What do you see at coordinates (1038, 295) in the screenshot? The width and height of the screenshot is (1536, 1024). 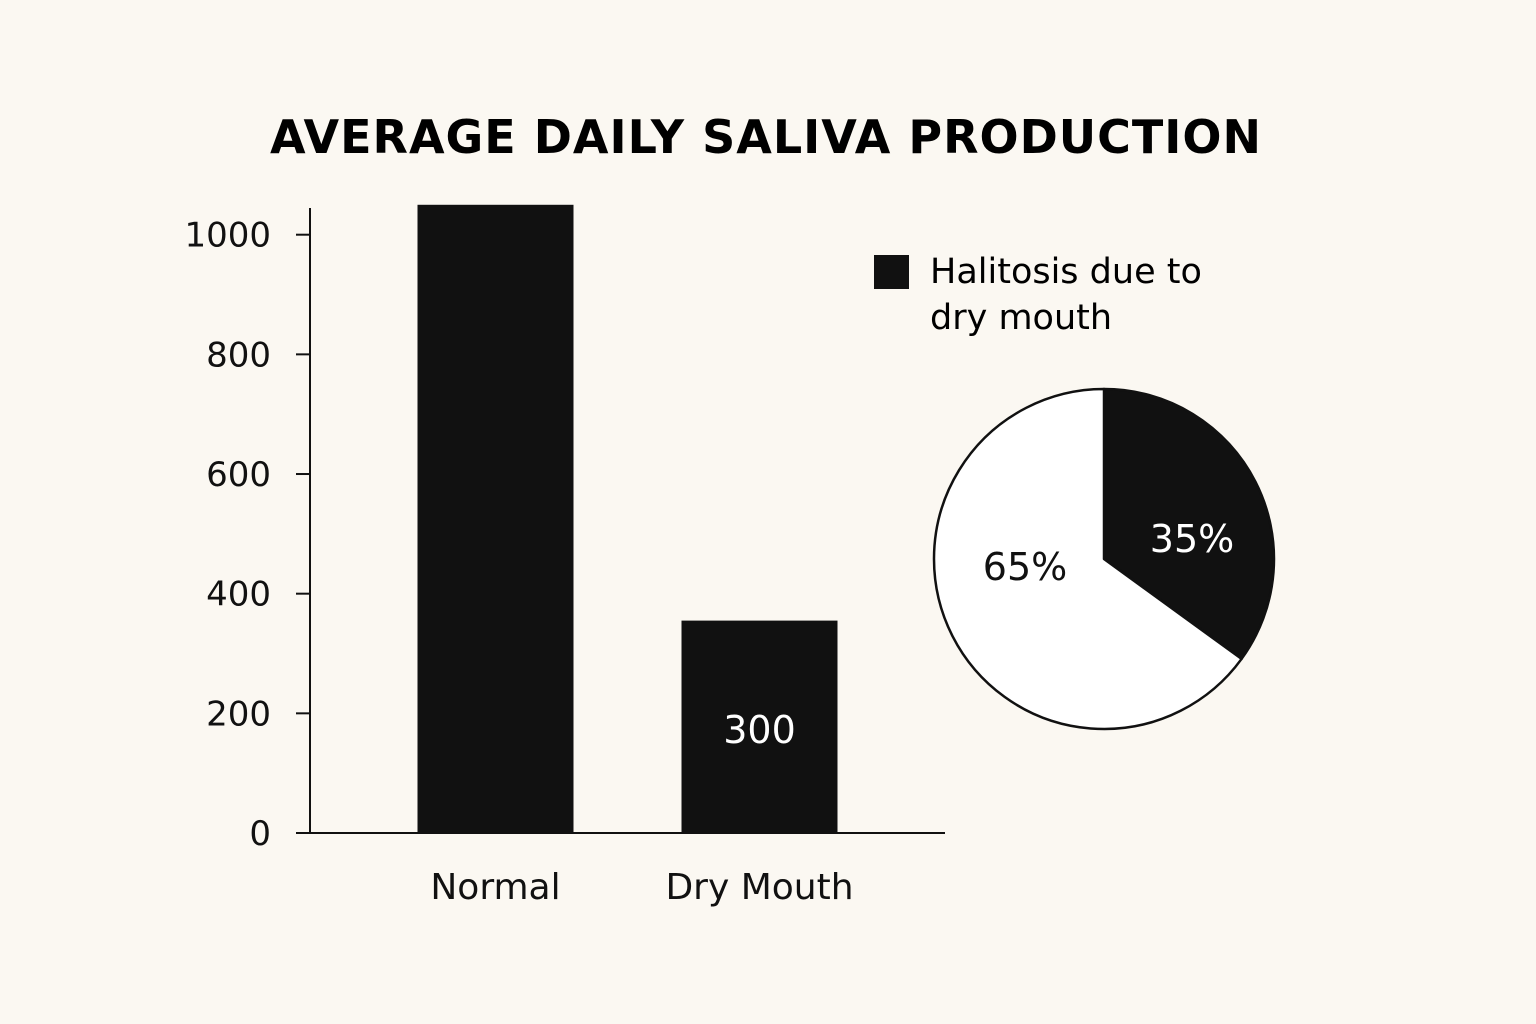 I see `pie-legend: Halitosis due to dry mouth` at bounding box center [1038, 295].